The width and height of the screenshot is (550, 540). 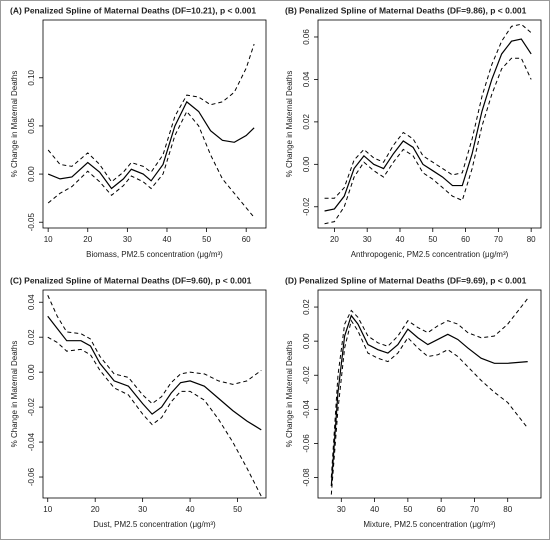 I want to click on y-tick-label: 0.06, so click(x=306, y=37).